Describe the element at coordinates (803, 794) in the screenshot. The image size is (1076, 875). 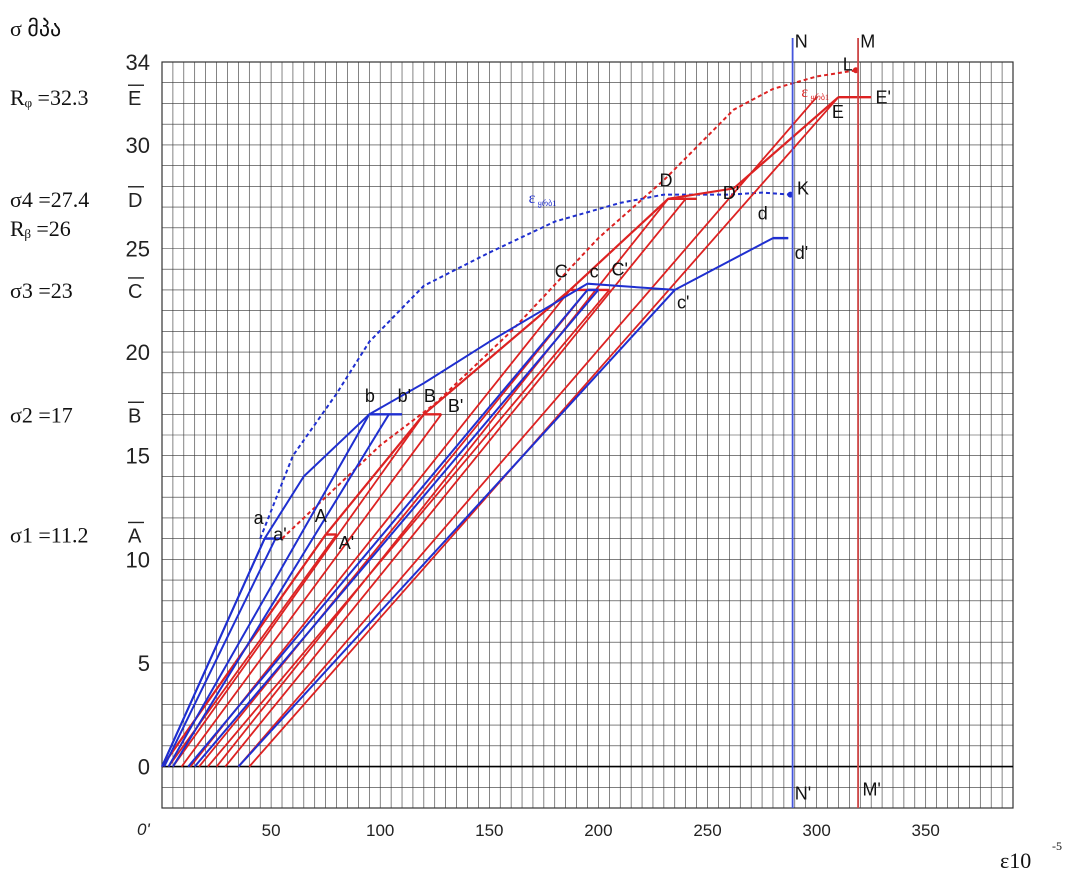
I see `point-label: N'` at that location.